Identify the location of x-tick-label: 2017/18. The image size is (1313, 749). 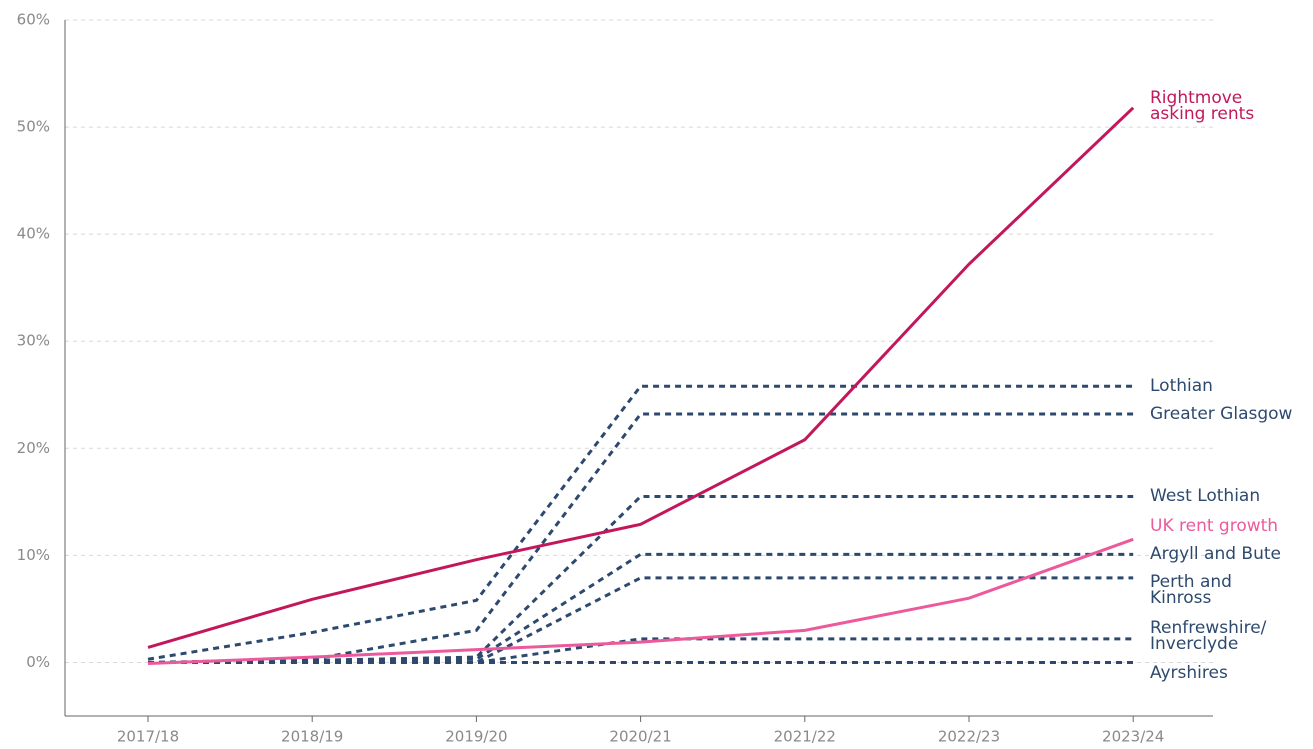
(148, 737).